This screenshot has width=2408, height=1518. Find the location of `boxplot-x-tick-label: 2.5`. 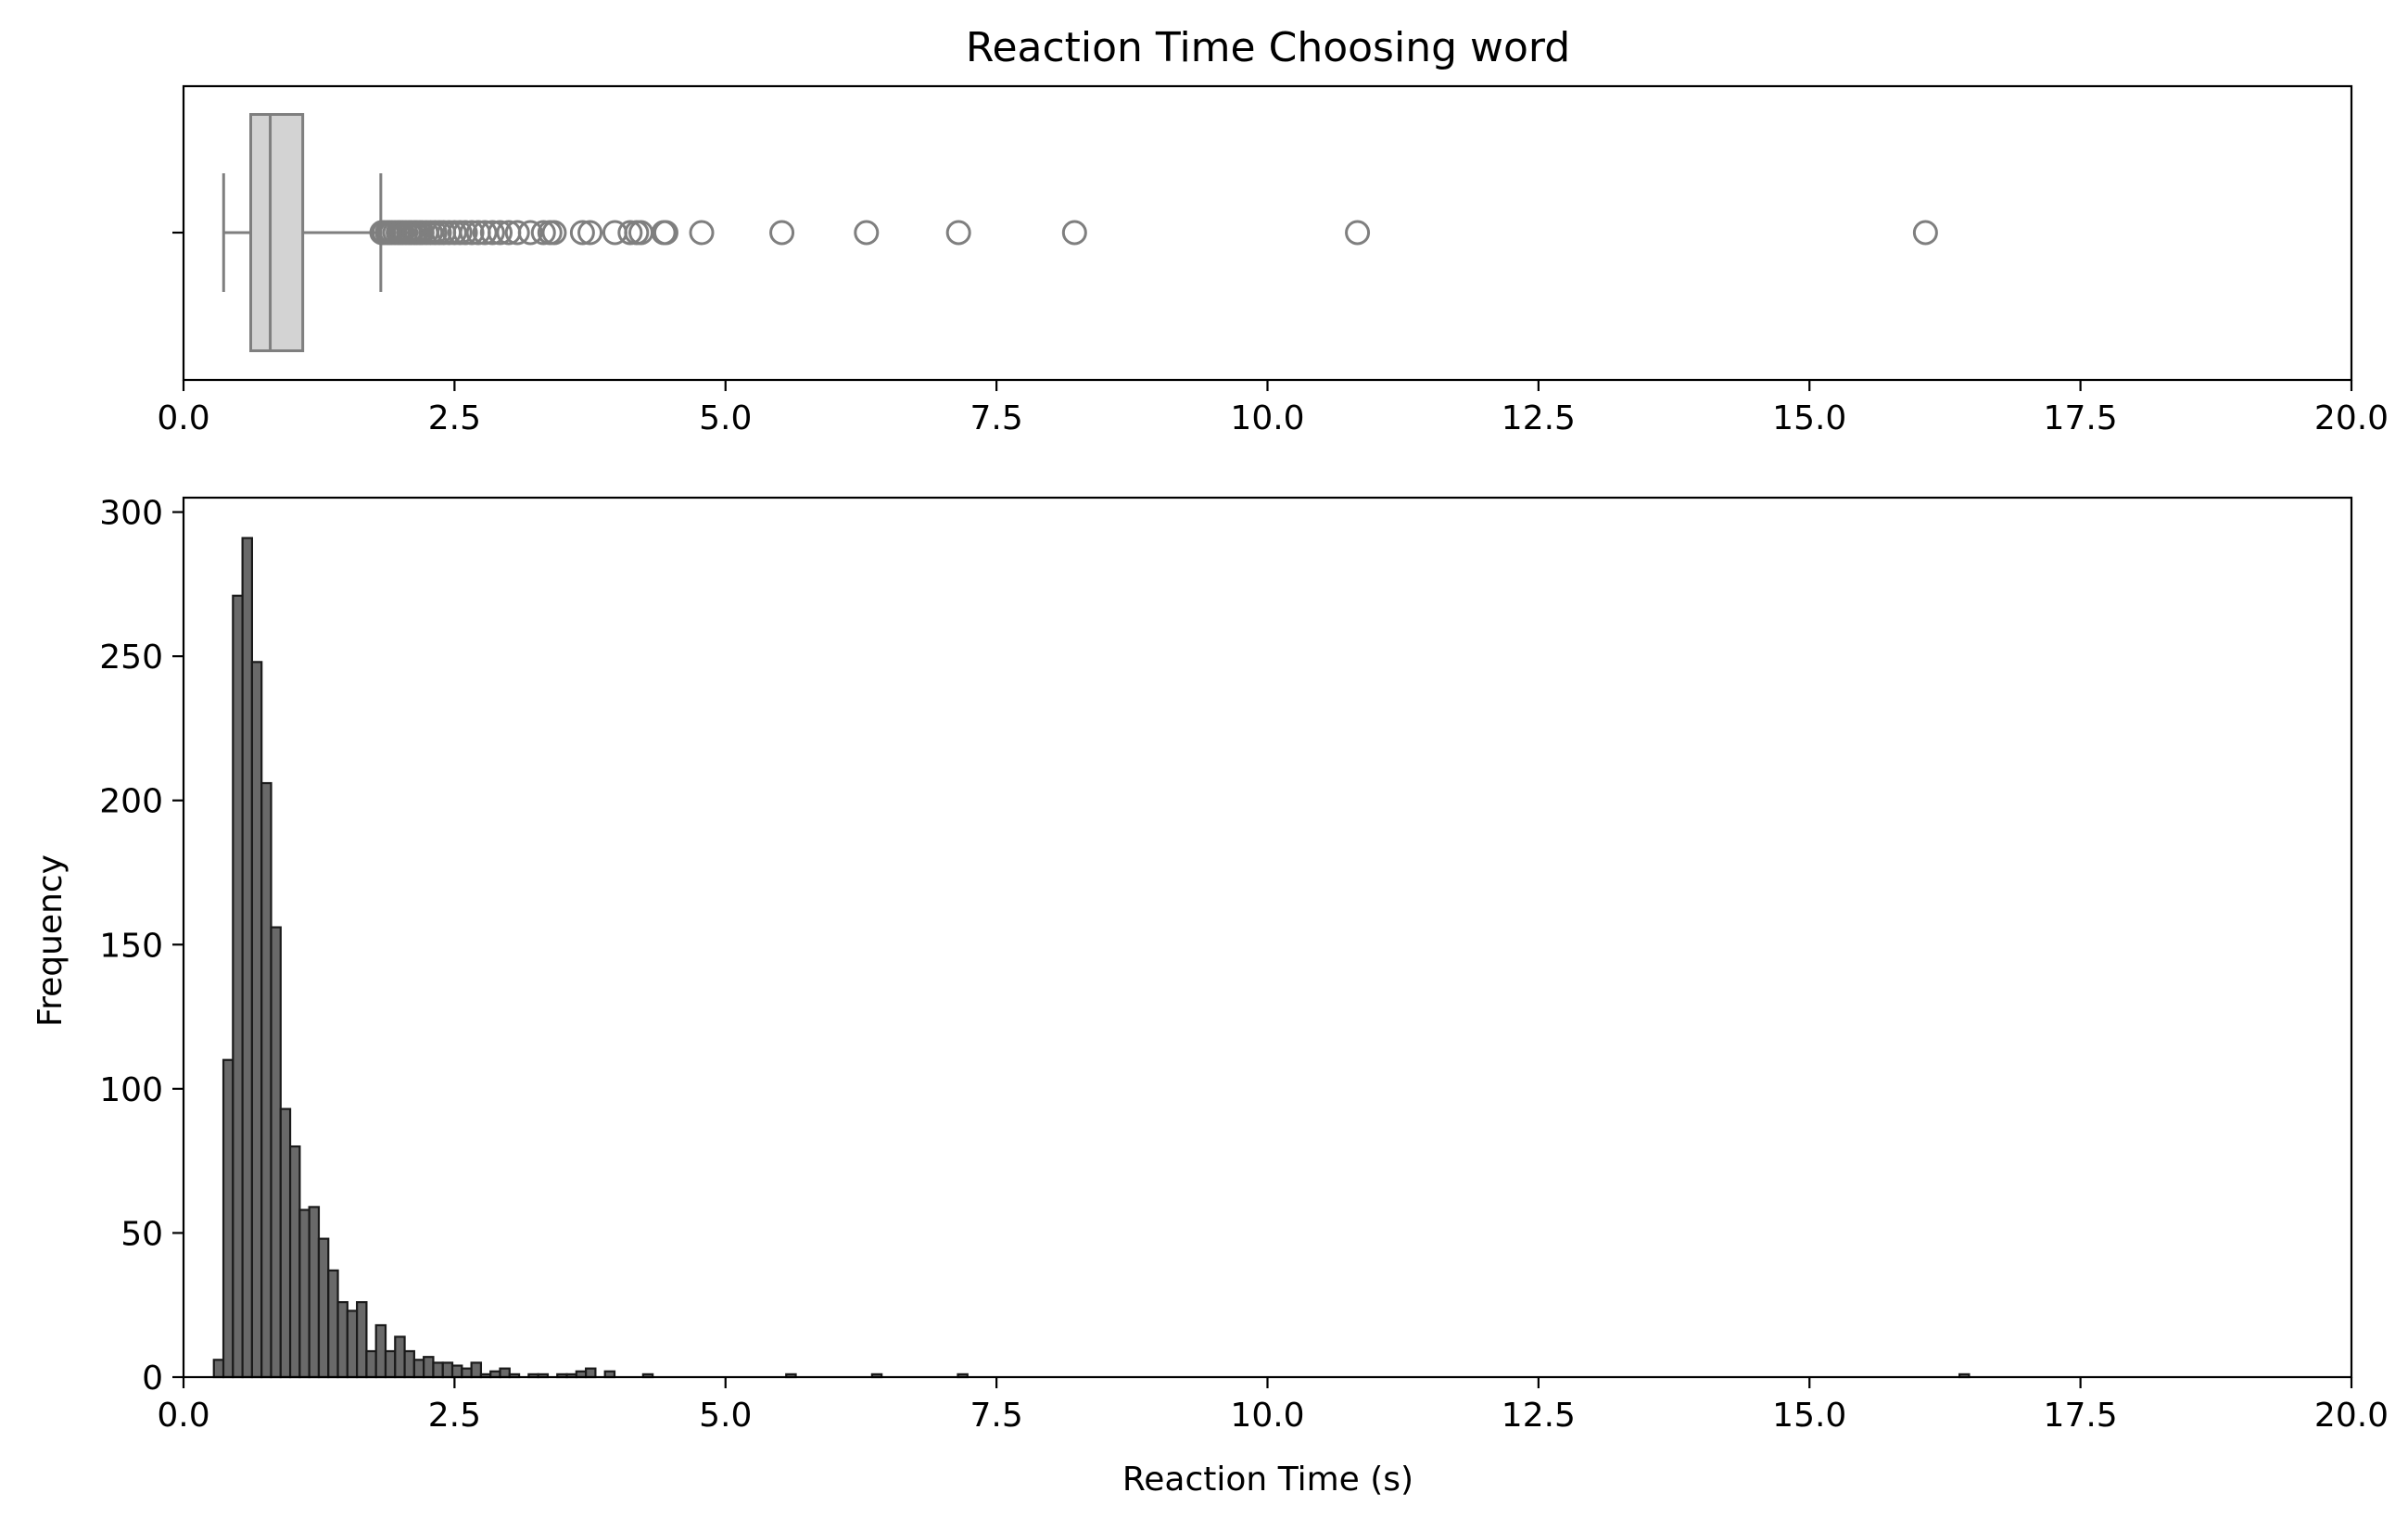

boxplot-x-tick-label: 2.5 is located at coordinates (454, 418).